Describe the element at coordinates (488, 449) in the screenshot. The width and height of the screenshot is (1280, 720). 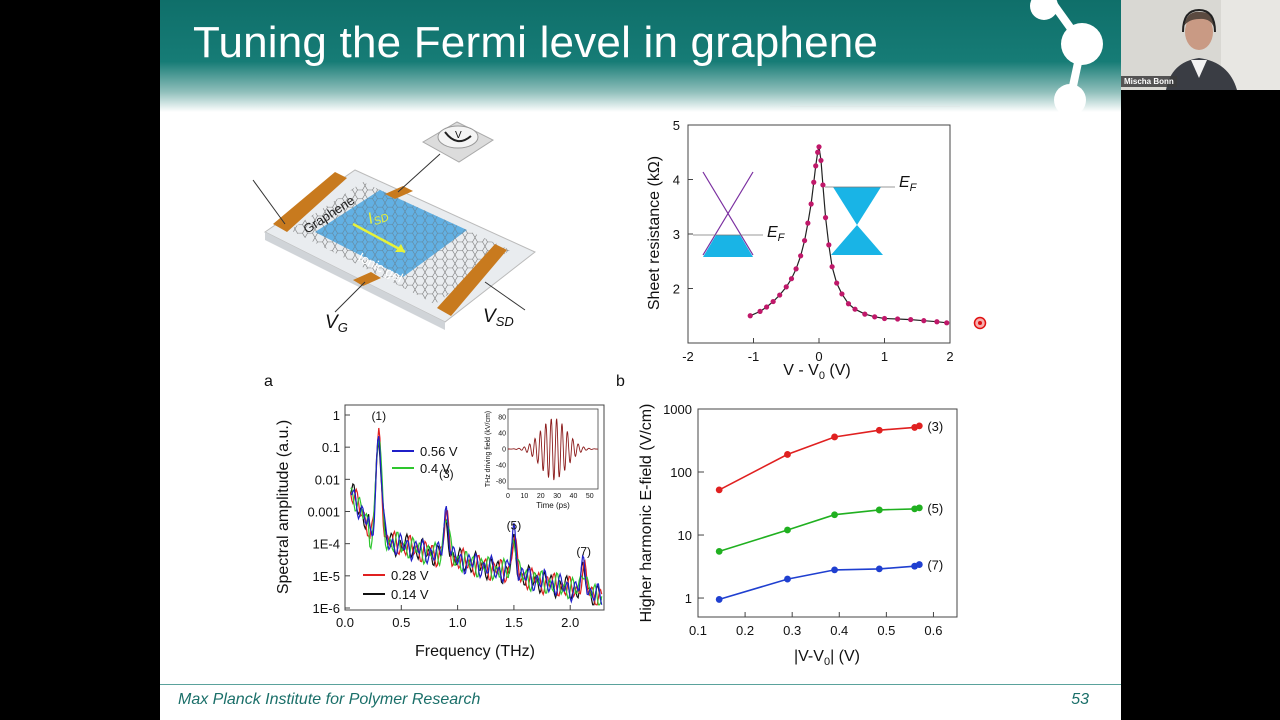
I see `inset-y-label: THz driving field (kV/cm)` at that location.